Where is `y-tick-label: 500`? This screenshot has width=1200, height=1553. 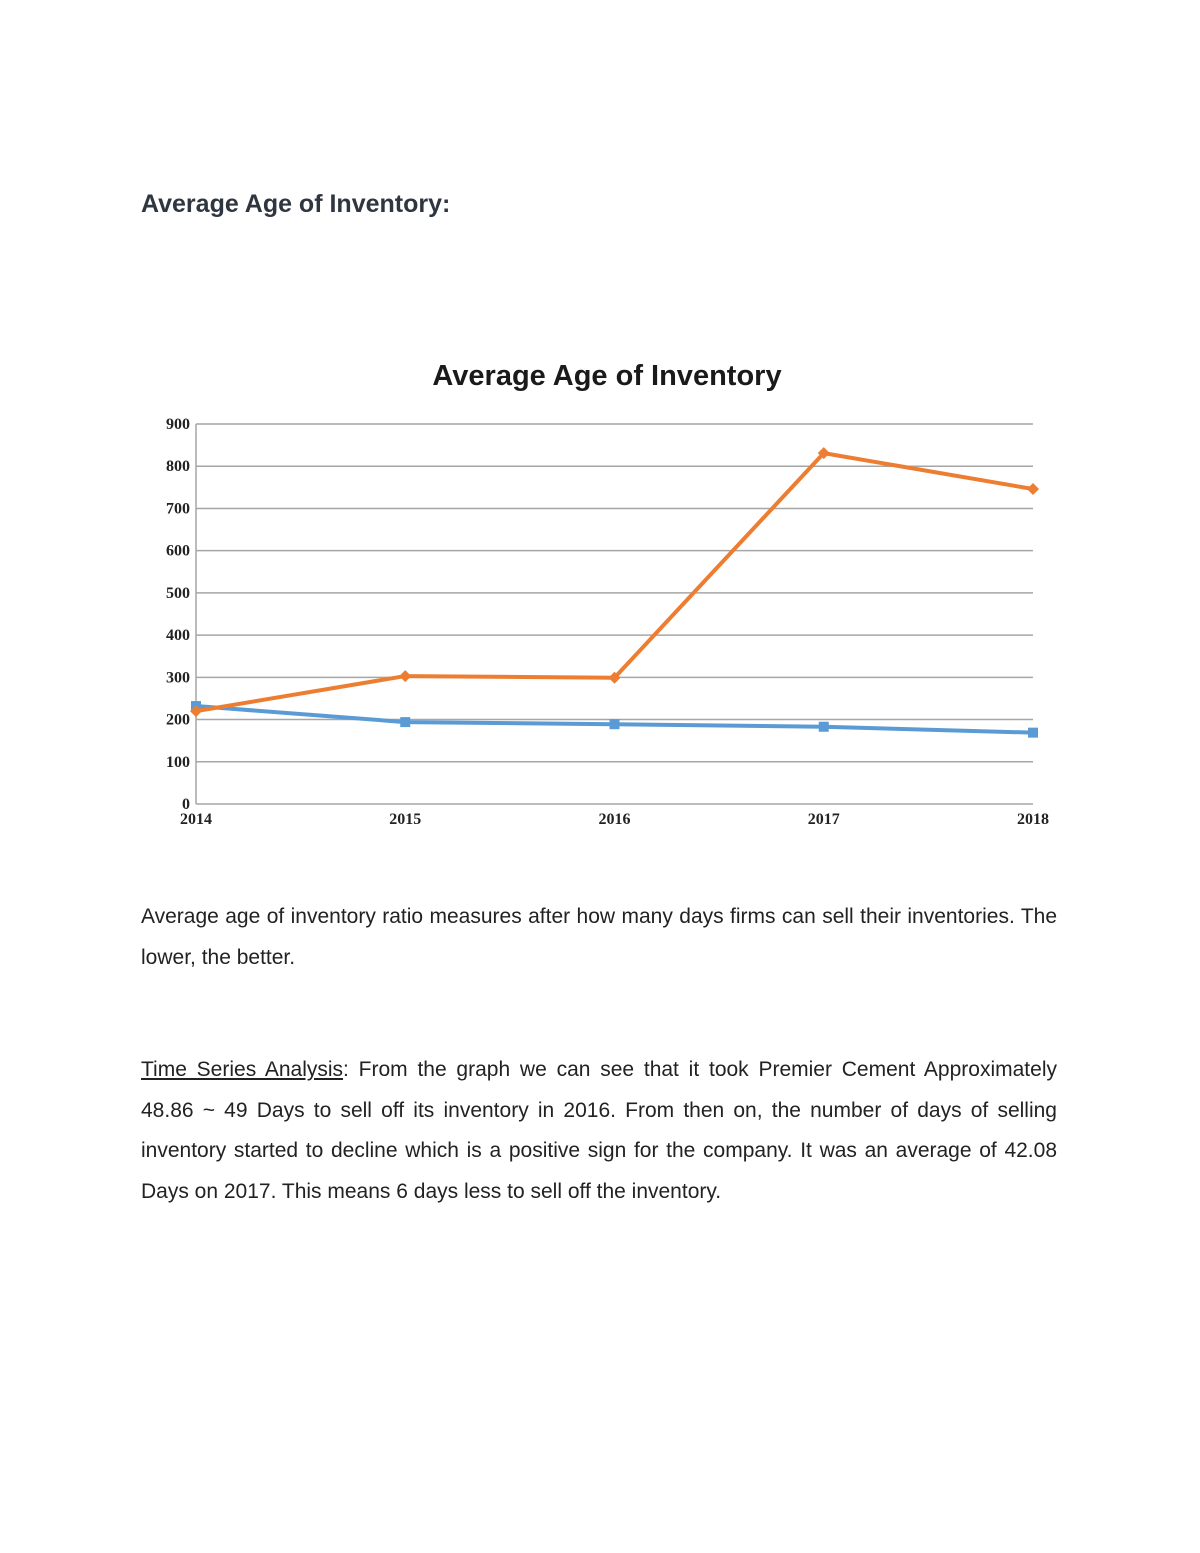 y-tick-label: 500 is located at coordinates (178, 593).